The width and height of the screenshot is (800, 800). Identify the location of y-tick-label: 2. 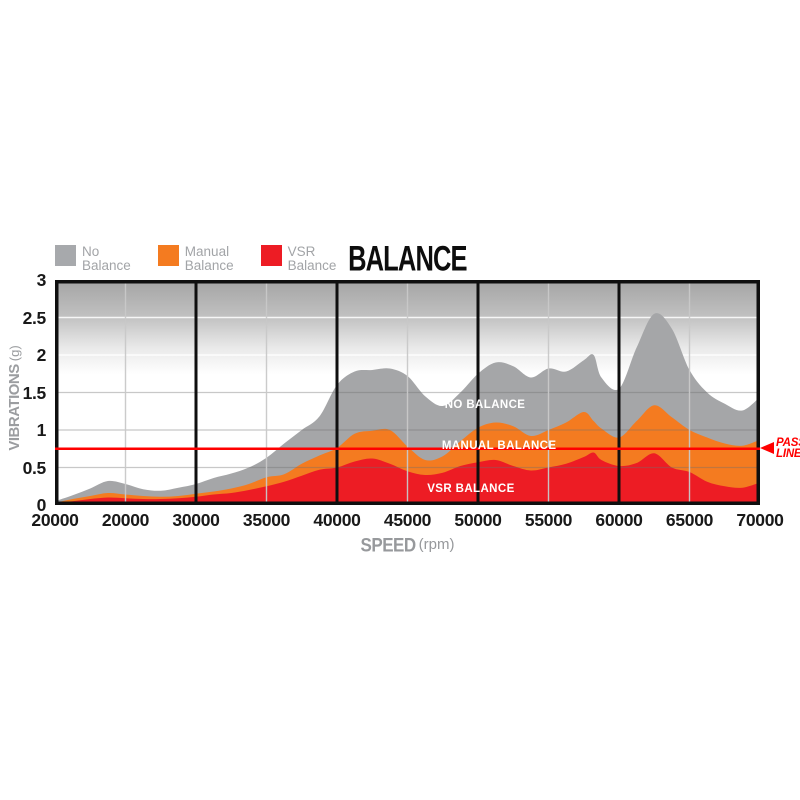
(41, 355).